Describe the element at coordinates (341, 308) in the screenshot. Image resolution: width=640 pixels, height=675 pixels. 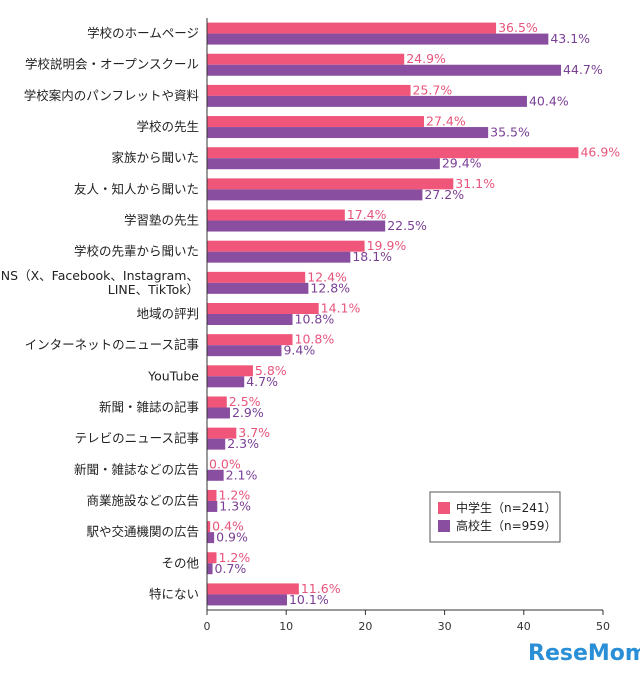
I see `value-label-middle-school: 14.1%` at that location.